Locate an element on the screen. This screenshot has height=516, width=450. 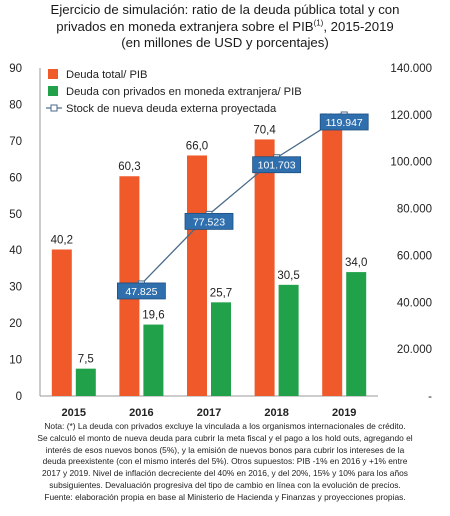
bar-value-label: 25,7 is located at coordinates (221, 293).